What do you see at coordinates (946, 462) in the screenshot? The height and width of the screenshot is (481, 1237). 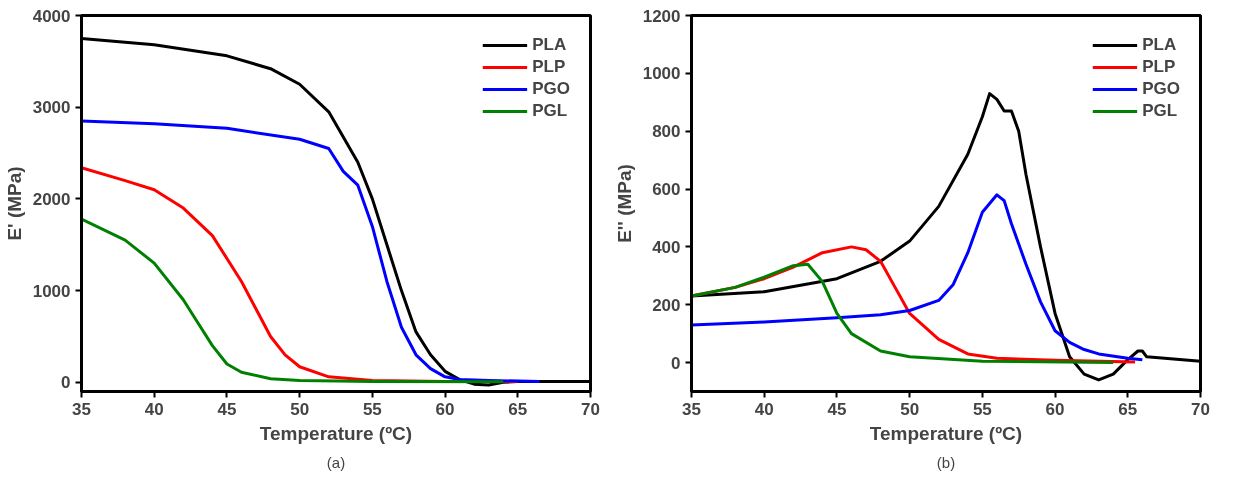 I see `text: (b)` at bounding box center [946, 462].